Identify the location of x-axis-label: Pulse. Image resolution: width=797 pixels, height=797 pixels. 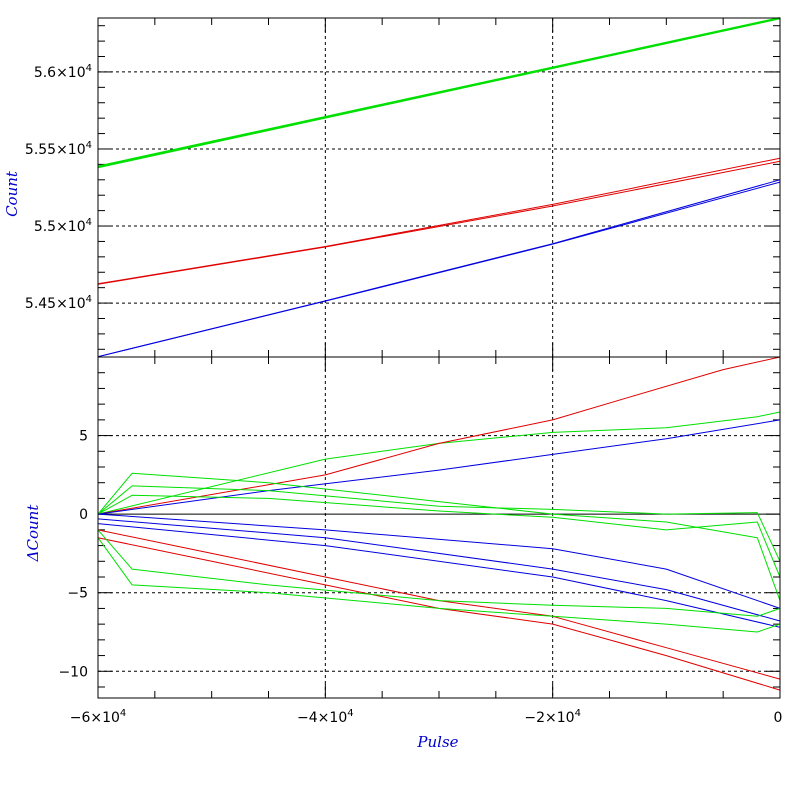
(437, 742).